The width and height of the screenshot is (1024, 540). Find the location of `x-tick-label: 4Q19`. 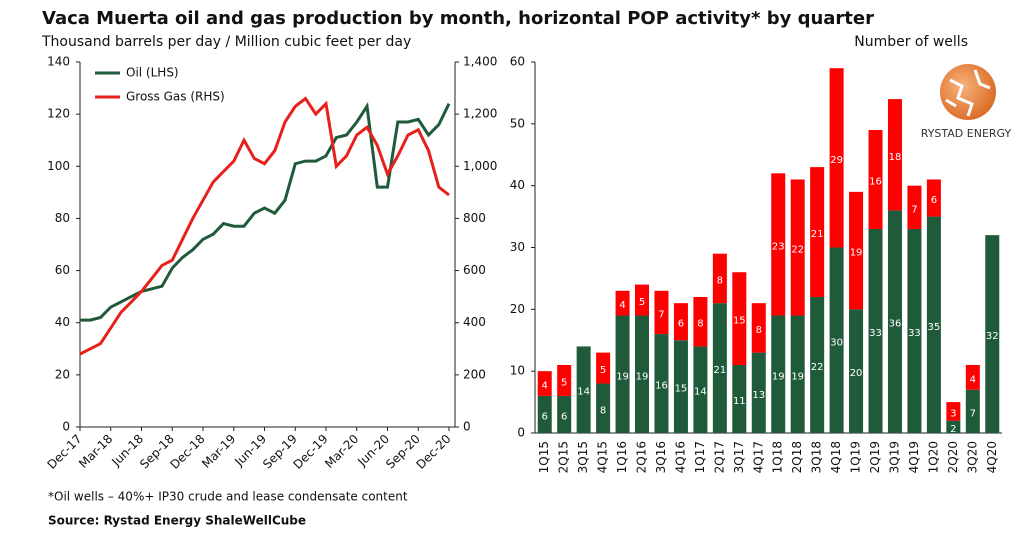

x-tick-label: 4Q19 is located at coordinates (914, 457).